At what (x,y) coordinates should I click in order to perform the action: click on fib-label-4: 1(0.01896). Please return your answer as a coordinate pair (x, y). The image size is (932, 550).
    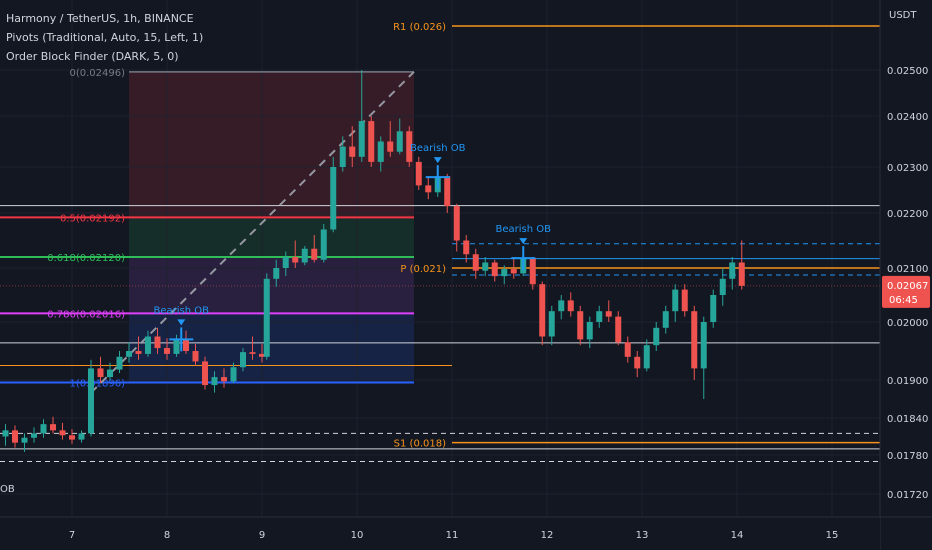
    Looking at the image, I should click on (97, 384).